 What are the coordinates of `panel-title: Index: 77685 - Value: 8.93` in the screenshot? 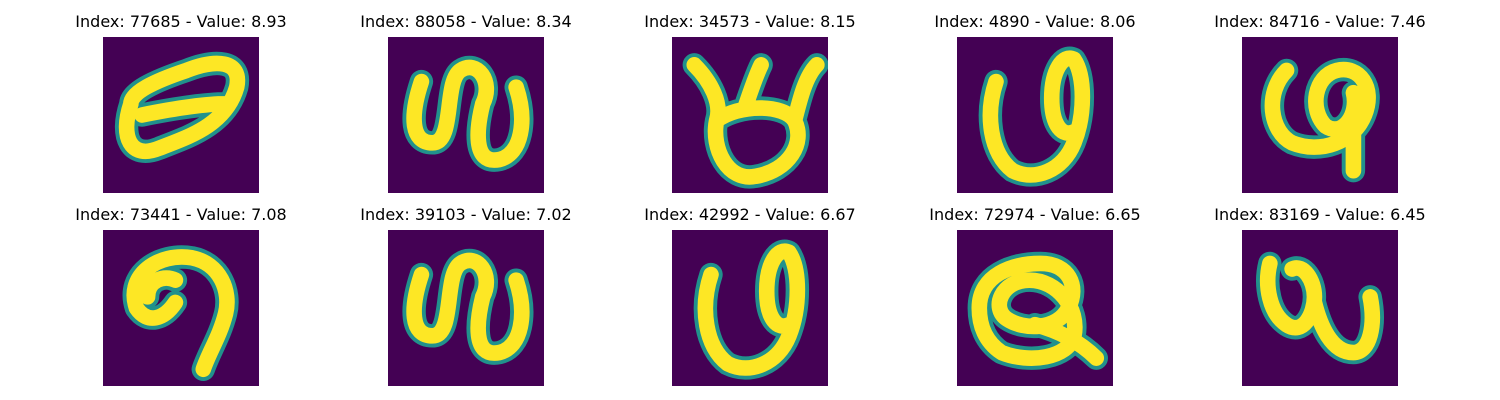 It's located at (181, 21).